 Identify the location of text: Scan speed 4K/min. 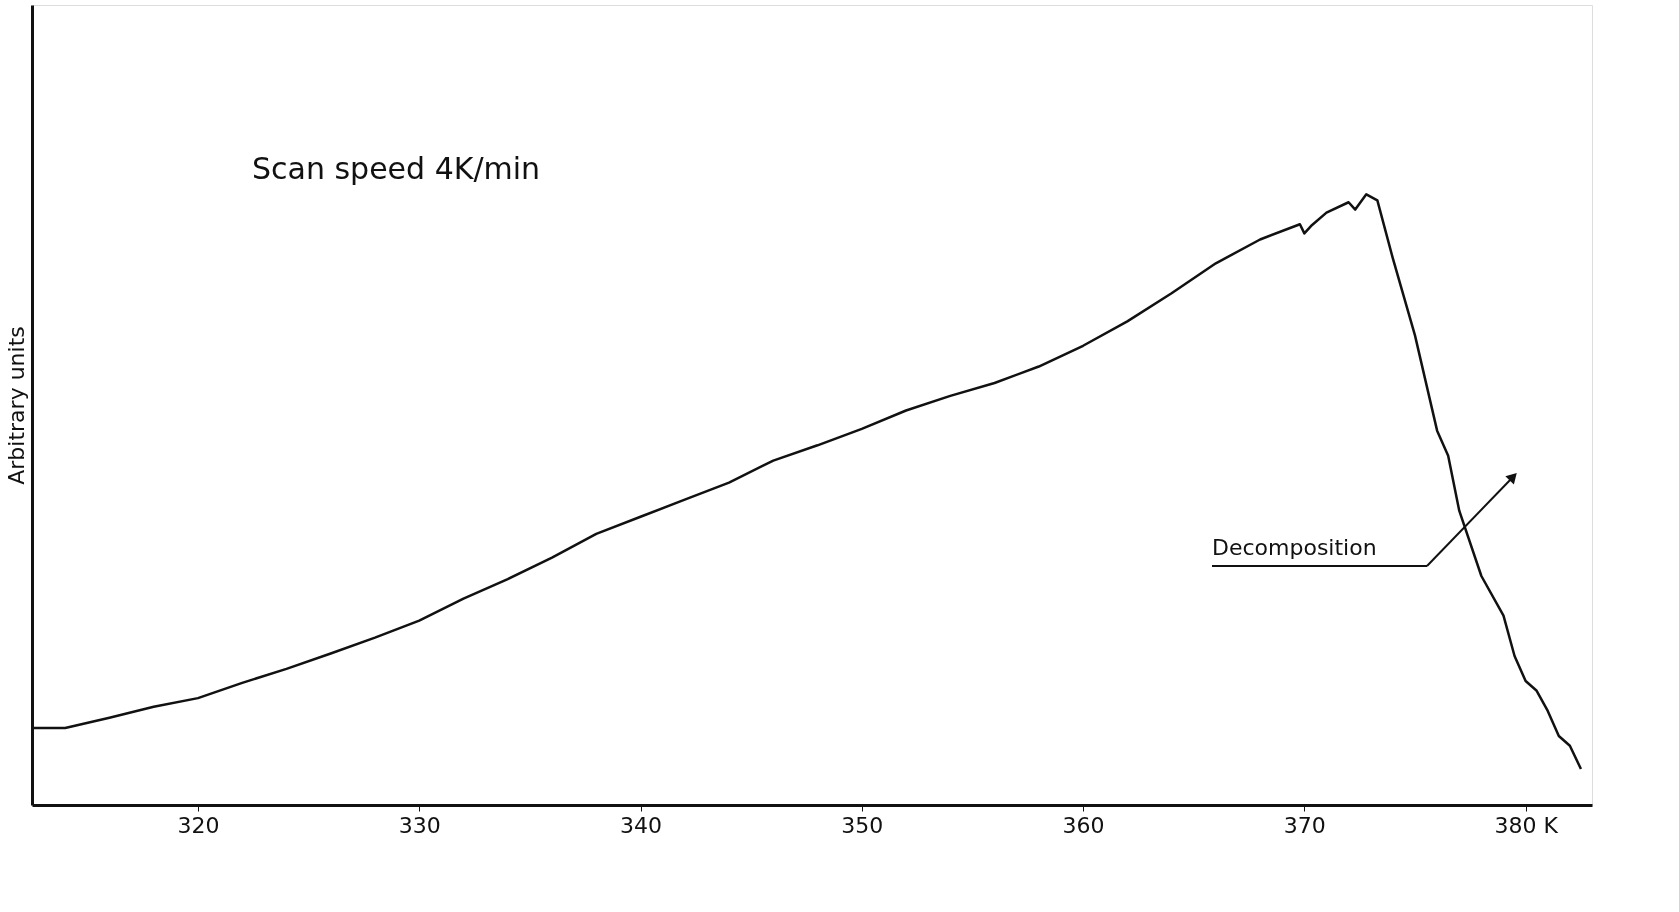
(396, 168).